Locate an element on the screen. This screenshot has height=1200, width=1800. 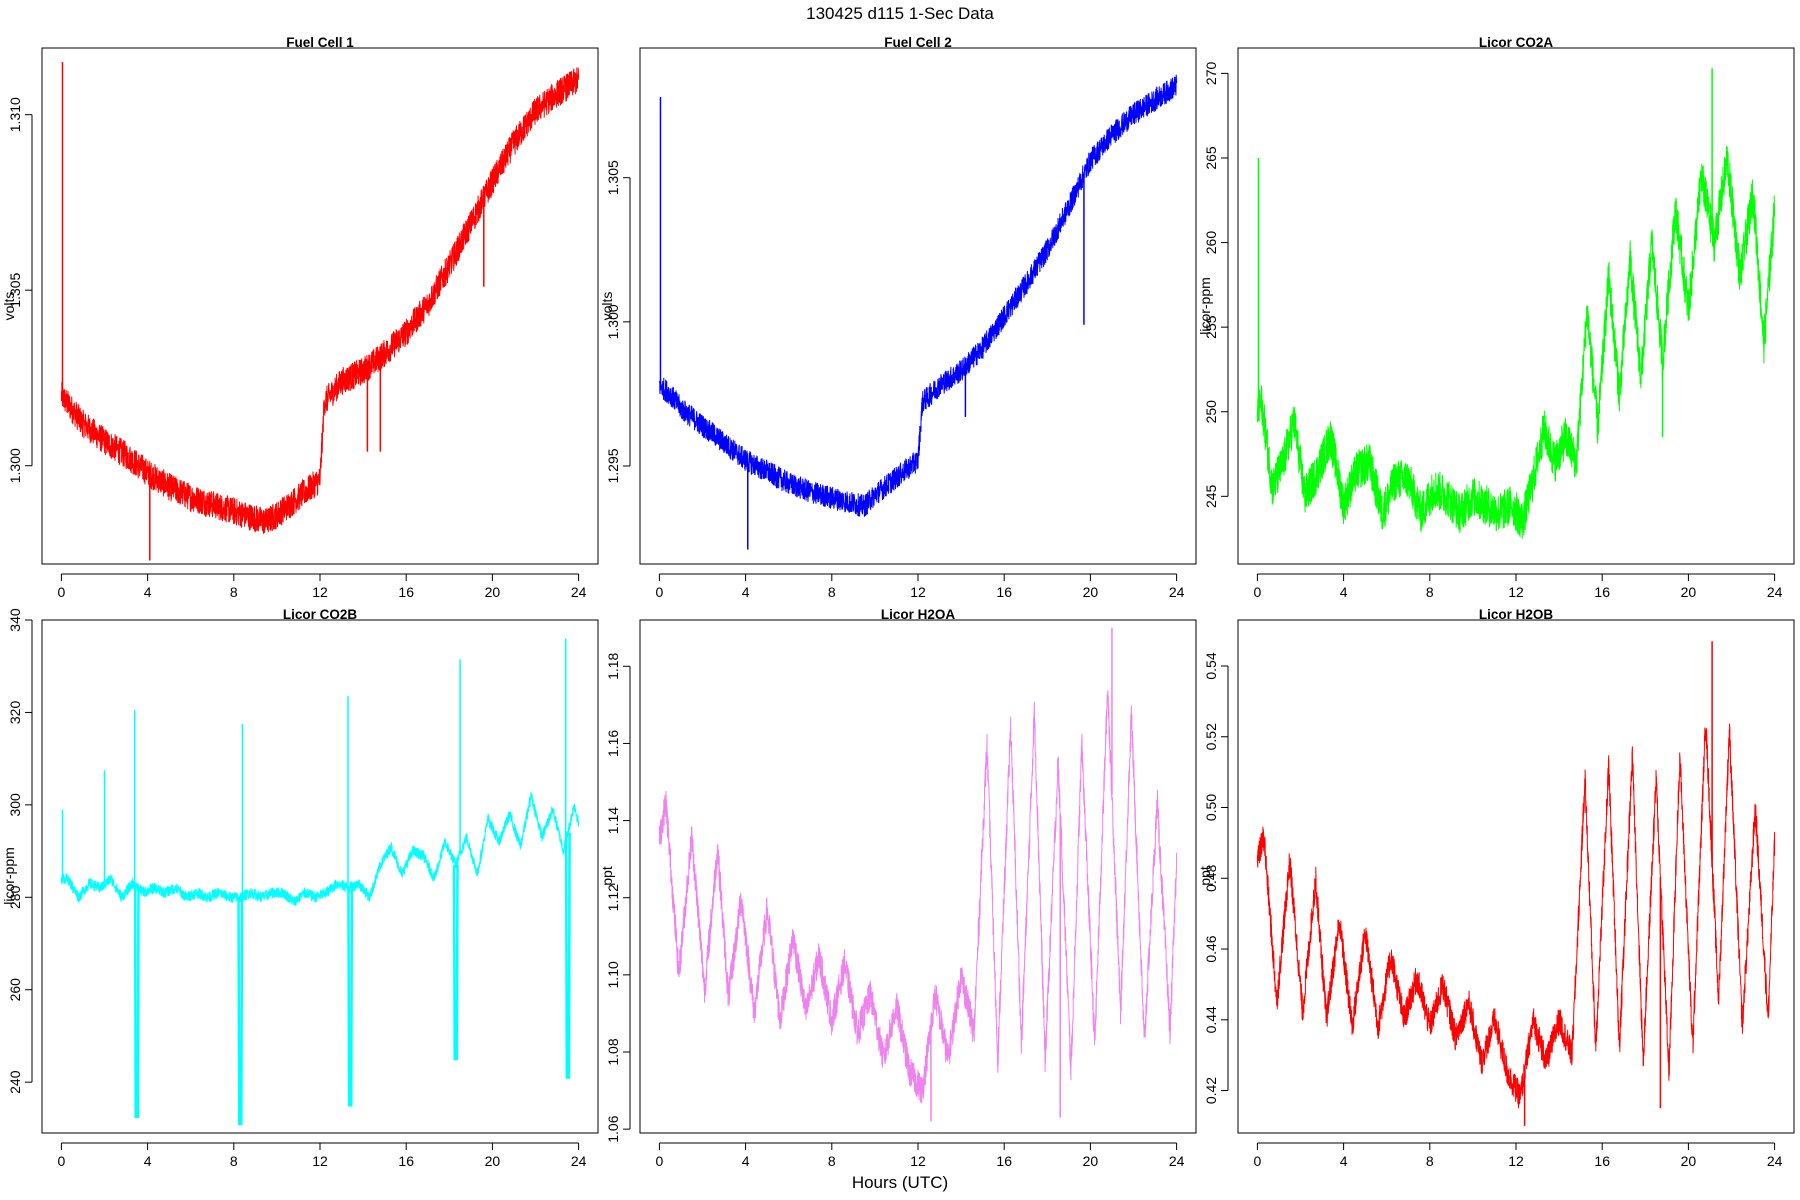
y-tick-label: 280 is located at coordinates (15, 897).